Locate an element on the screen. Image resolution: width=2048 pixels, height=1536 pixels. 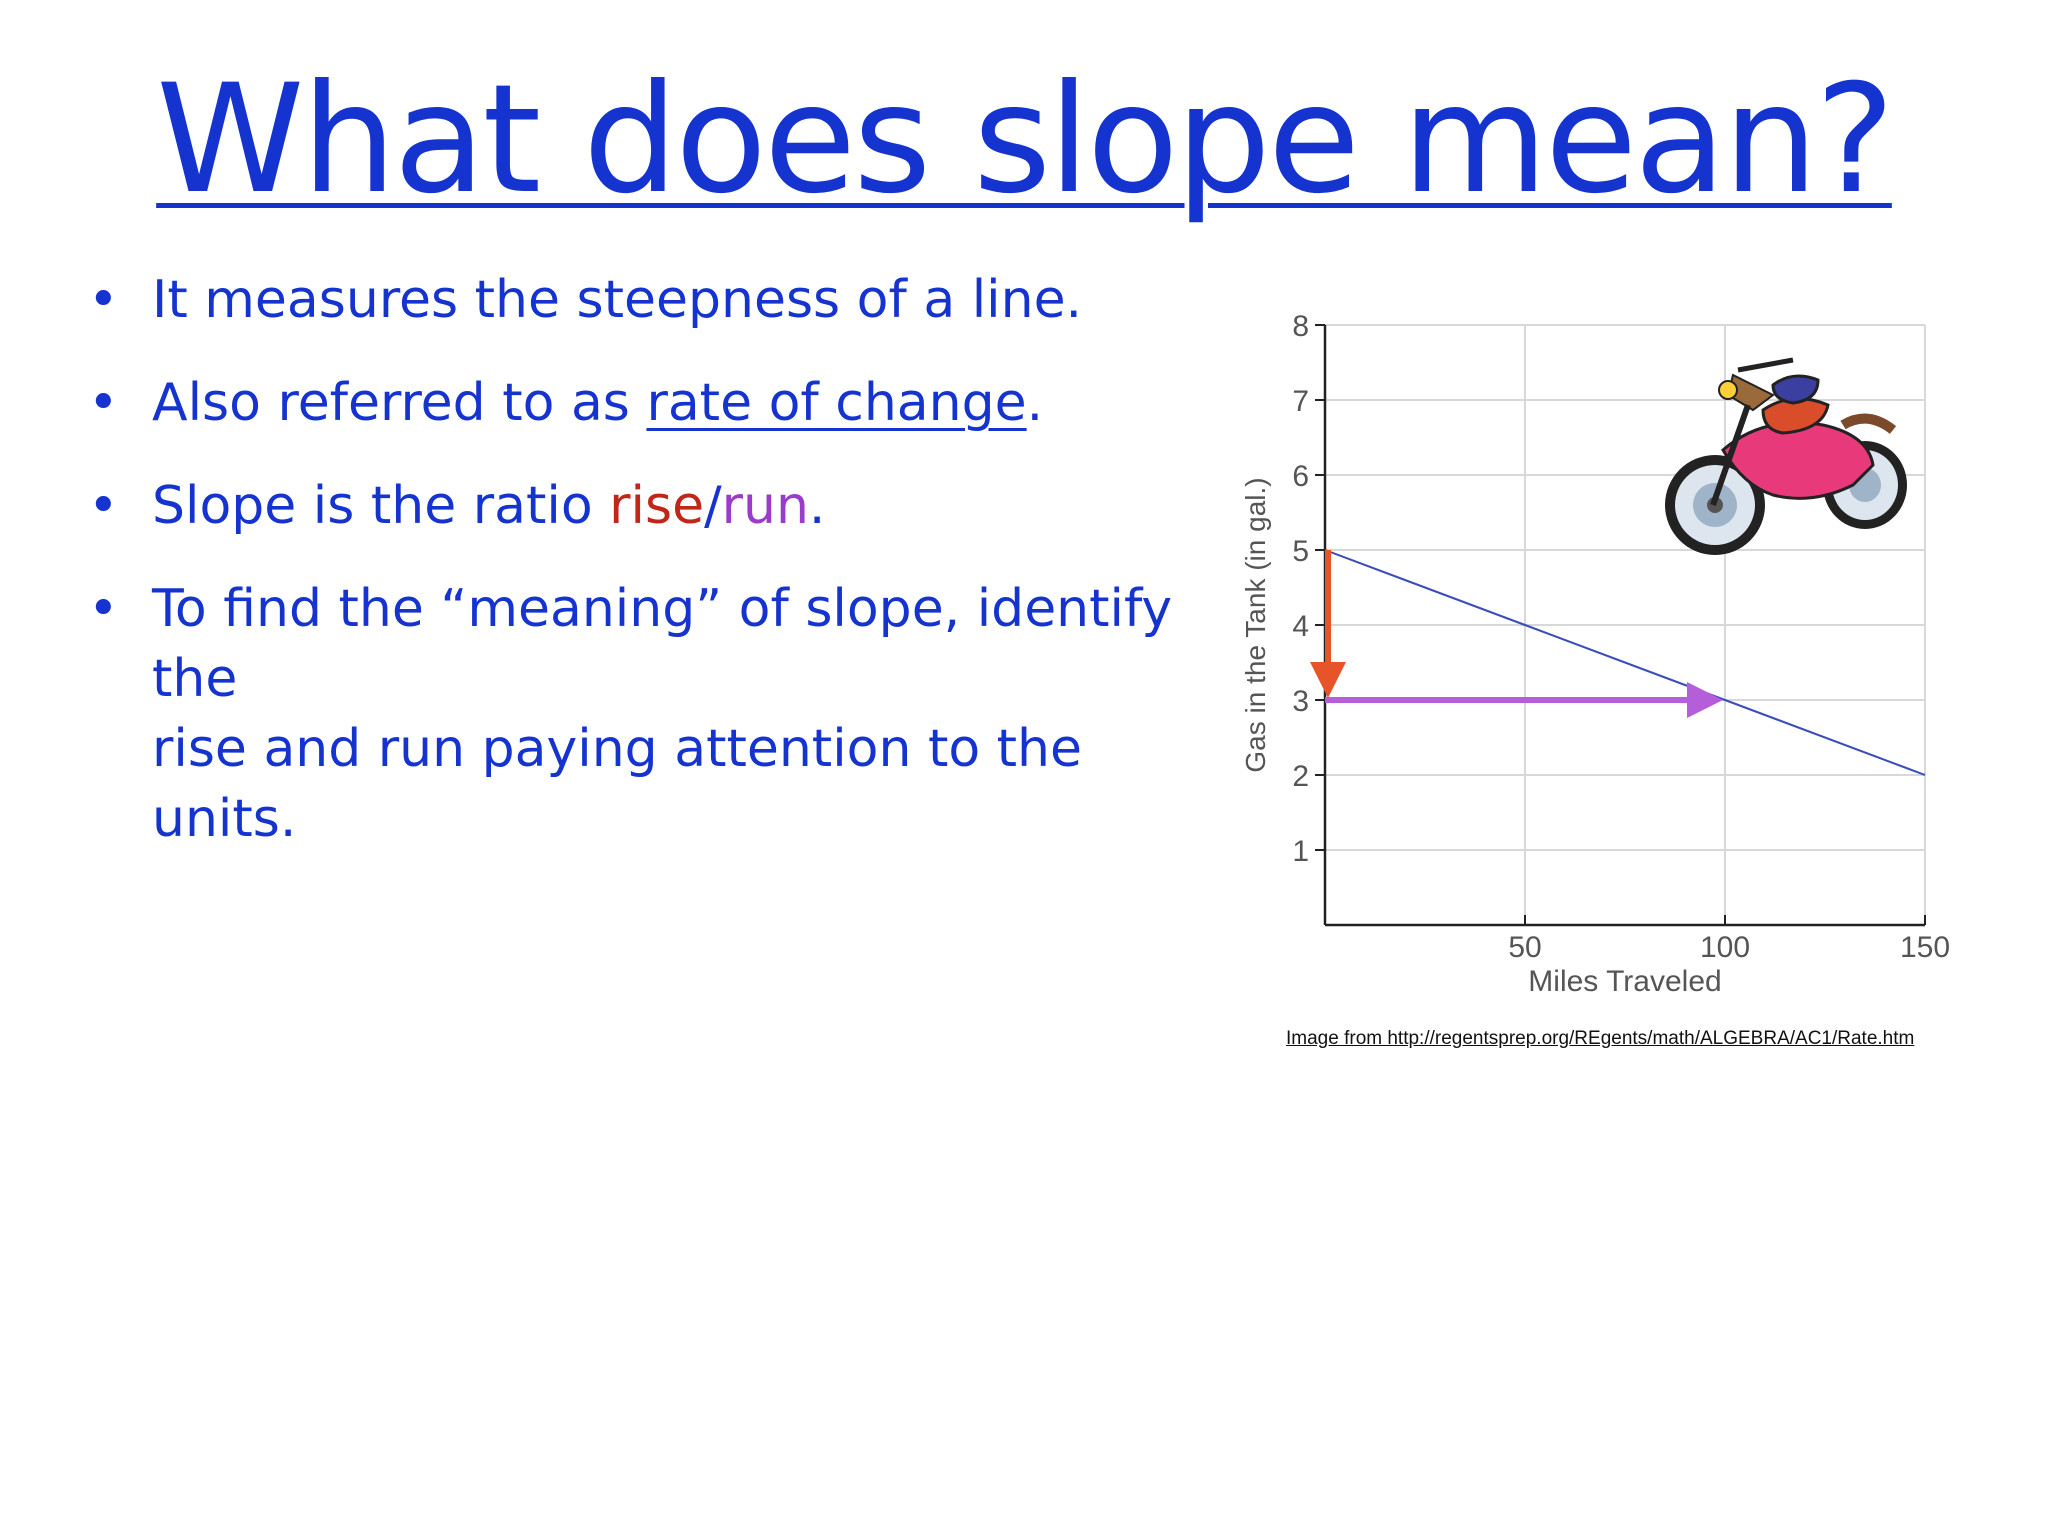
chart-series is located at coordinates (1625, 662).